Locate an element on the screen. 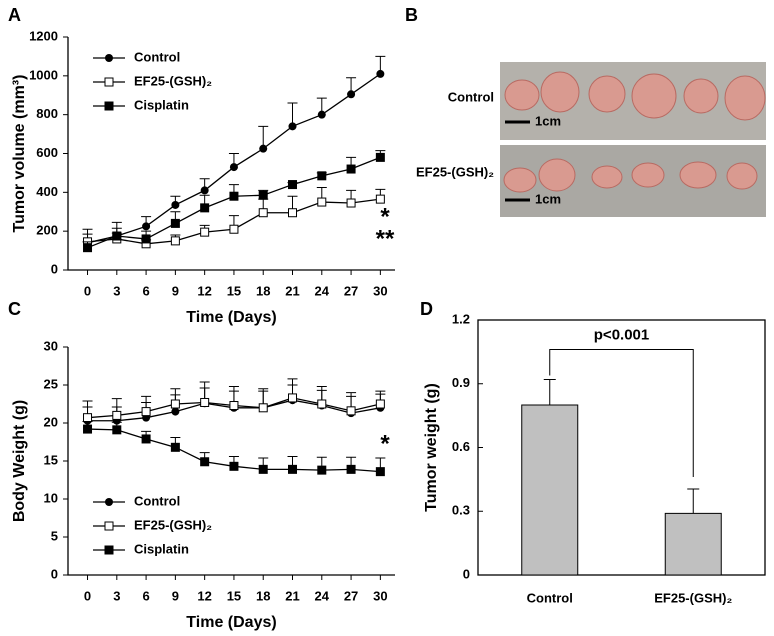 The width and height of the screenshot is (774, 636). y-tick-label: 800 is located at coordinates (47, 113).